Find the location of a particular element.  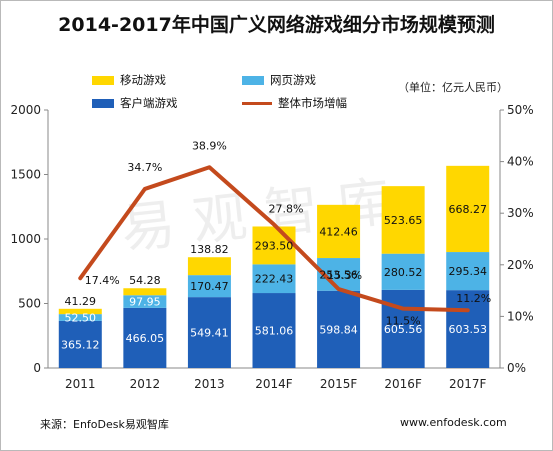

bar-label-mobile: 412.46 is located at coordinates (338, 231).